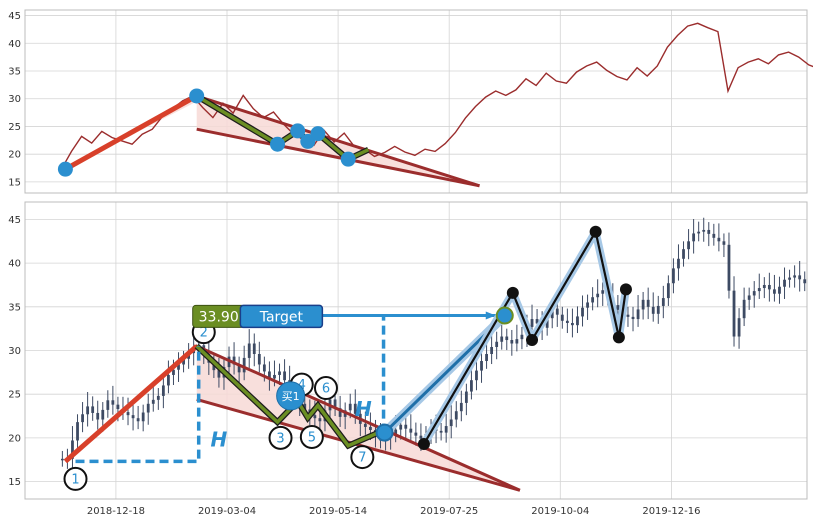 The image size is (813, 527). I want to click on x-tick-label: 2019-07-25, so click(449, 511).